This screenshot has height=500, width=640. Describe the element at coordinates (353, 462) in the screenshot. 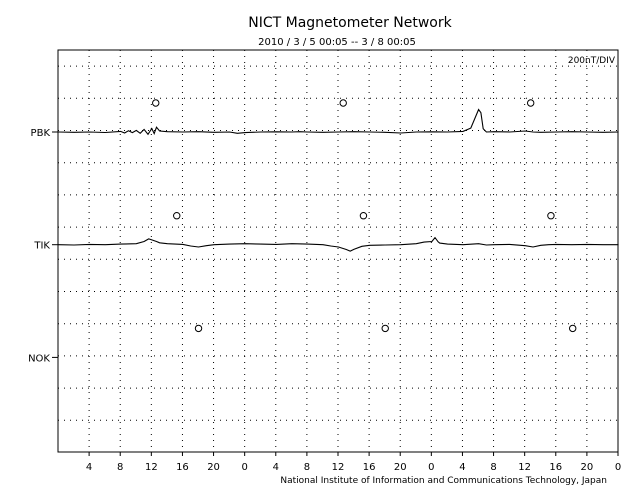

I see `x-axis-ticks: 4 8 12 16 20 0 4 8 12 16 20 0 4 8 12 16 20 0` at that location.